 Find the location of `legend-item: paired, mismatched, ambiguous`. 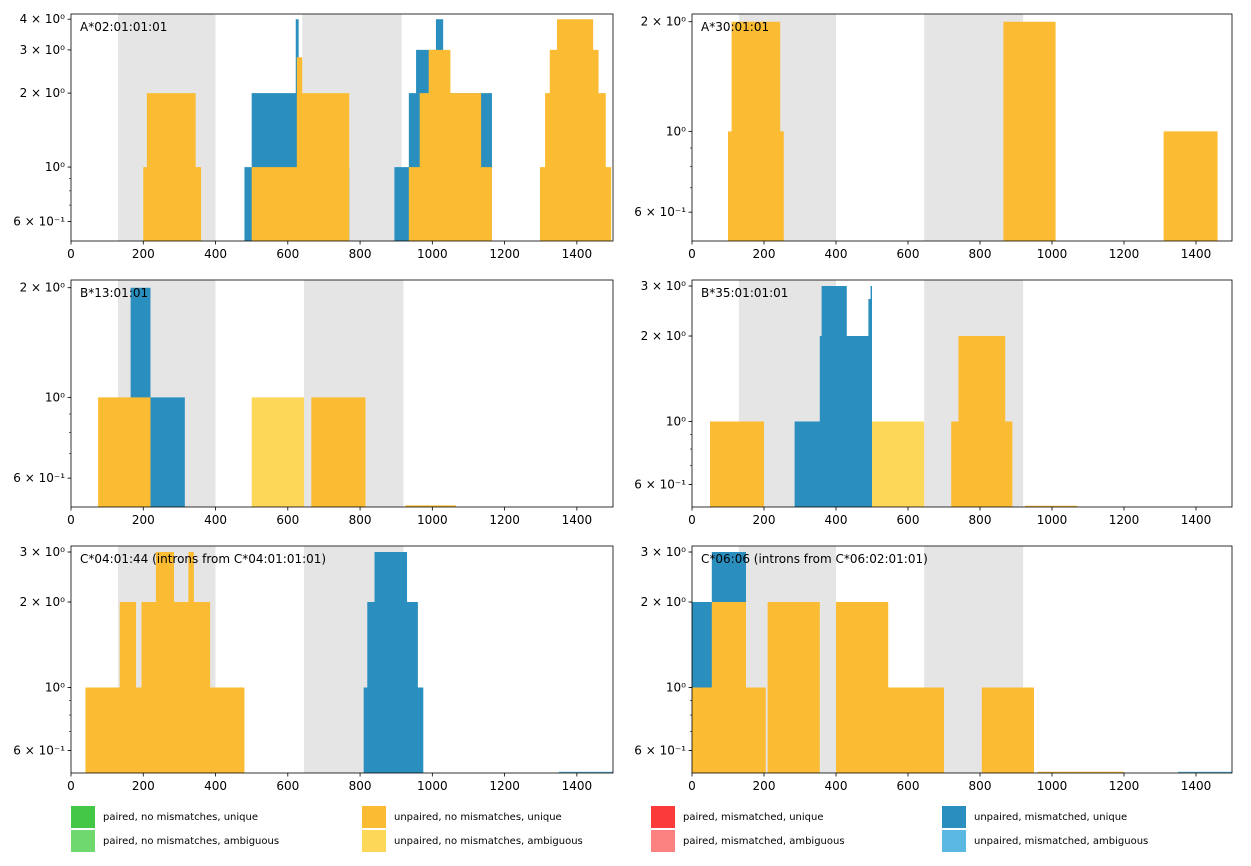

legend-item: paired, mismatched, ambiguous is located at coordinates (748, 841).